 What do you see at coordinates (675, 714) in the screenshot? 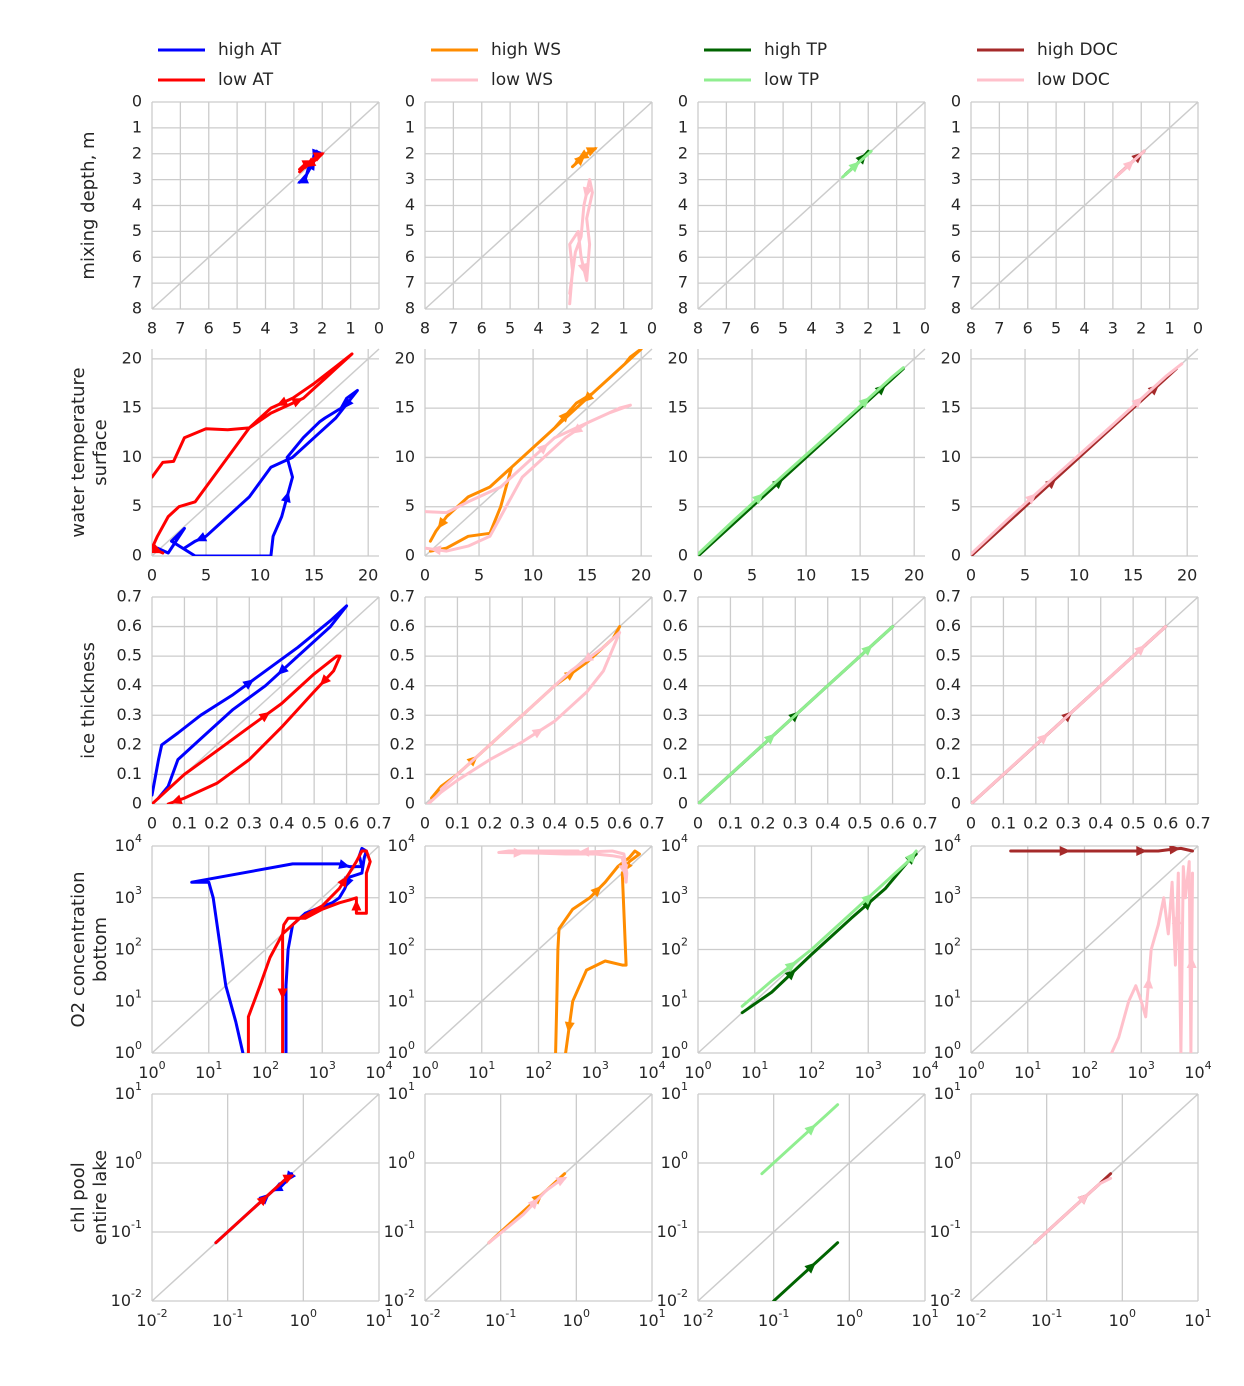
I see `y-tick-label: 0.3` at bounding box center [675, 714].